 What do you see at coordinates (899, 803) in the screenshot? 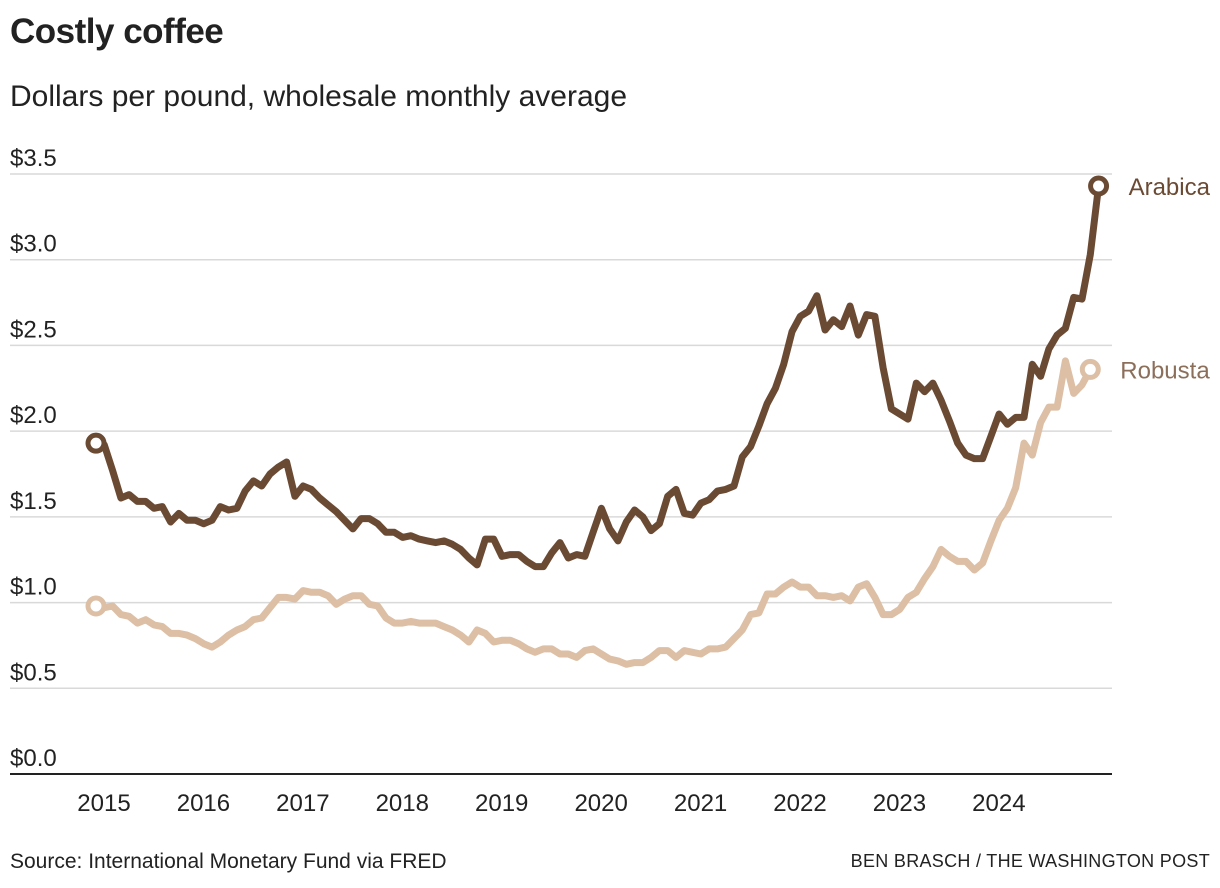
I see `x-tick-label: 2023` at bounding box center [899, 803].